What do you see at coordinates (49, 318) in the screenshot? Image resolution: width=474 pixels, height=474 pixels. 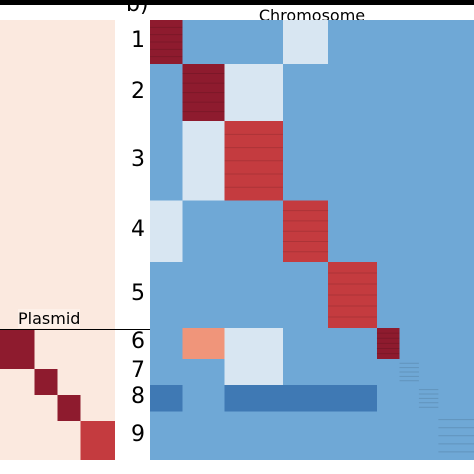 I see `plasmid-label: Plasmid` at bounding box center [49, 318].